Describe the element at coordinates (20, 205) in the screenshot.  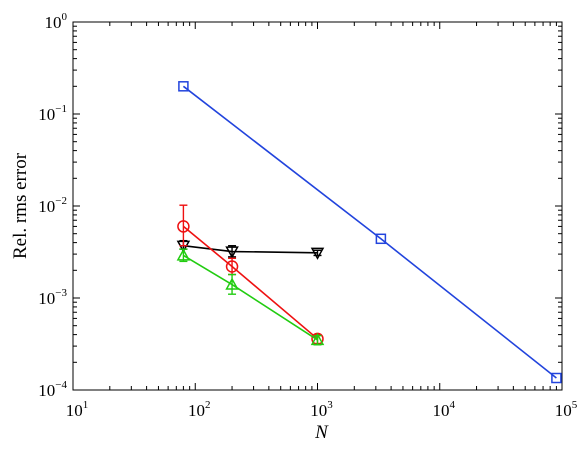
I see `y-axis-title: Rel. rms error` at that location.